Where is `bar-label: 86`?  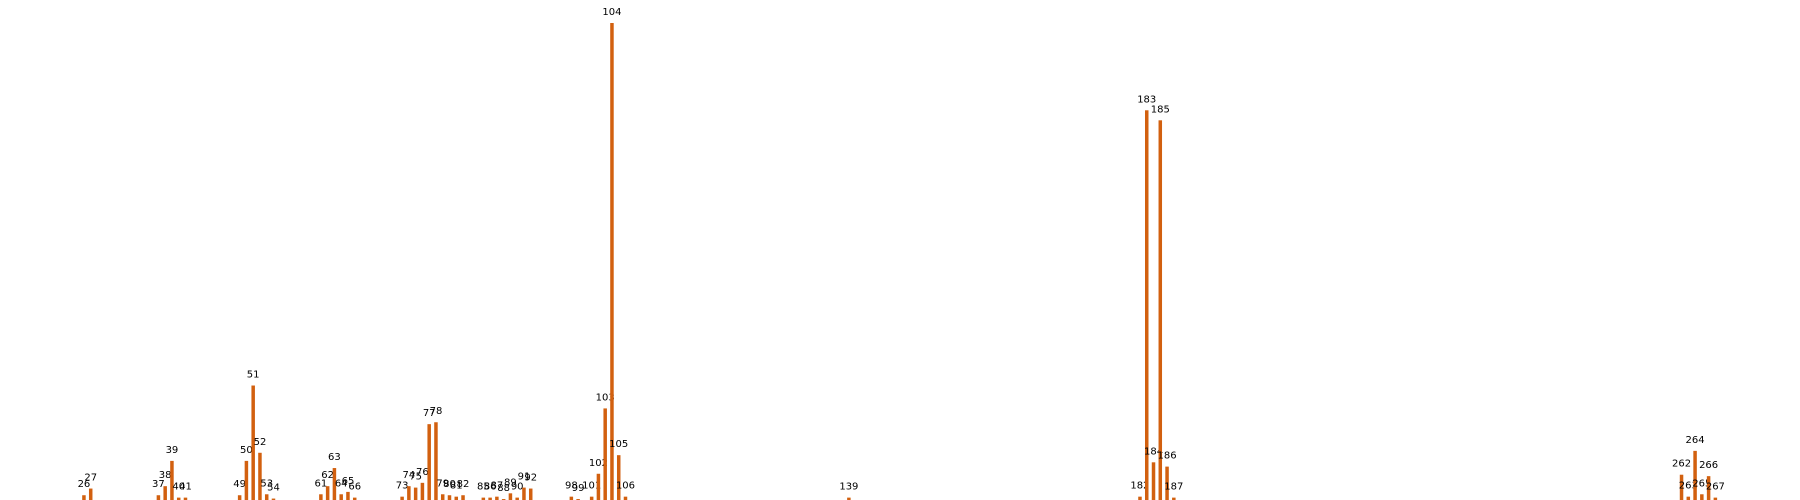 bar-label: 86 is located at coordinates (490, 487).